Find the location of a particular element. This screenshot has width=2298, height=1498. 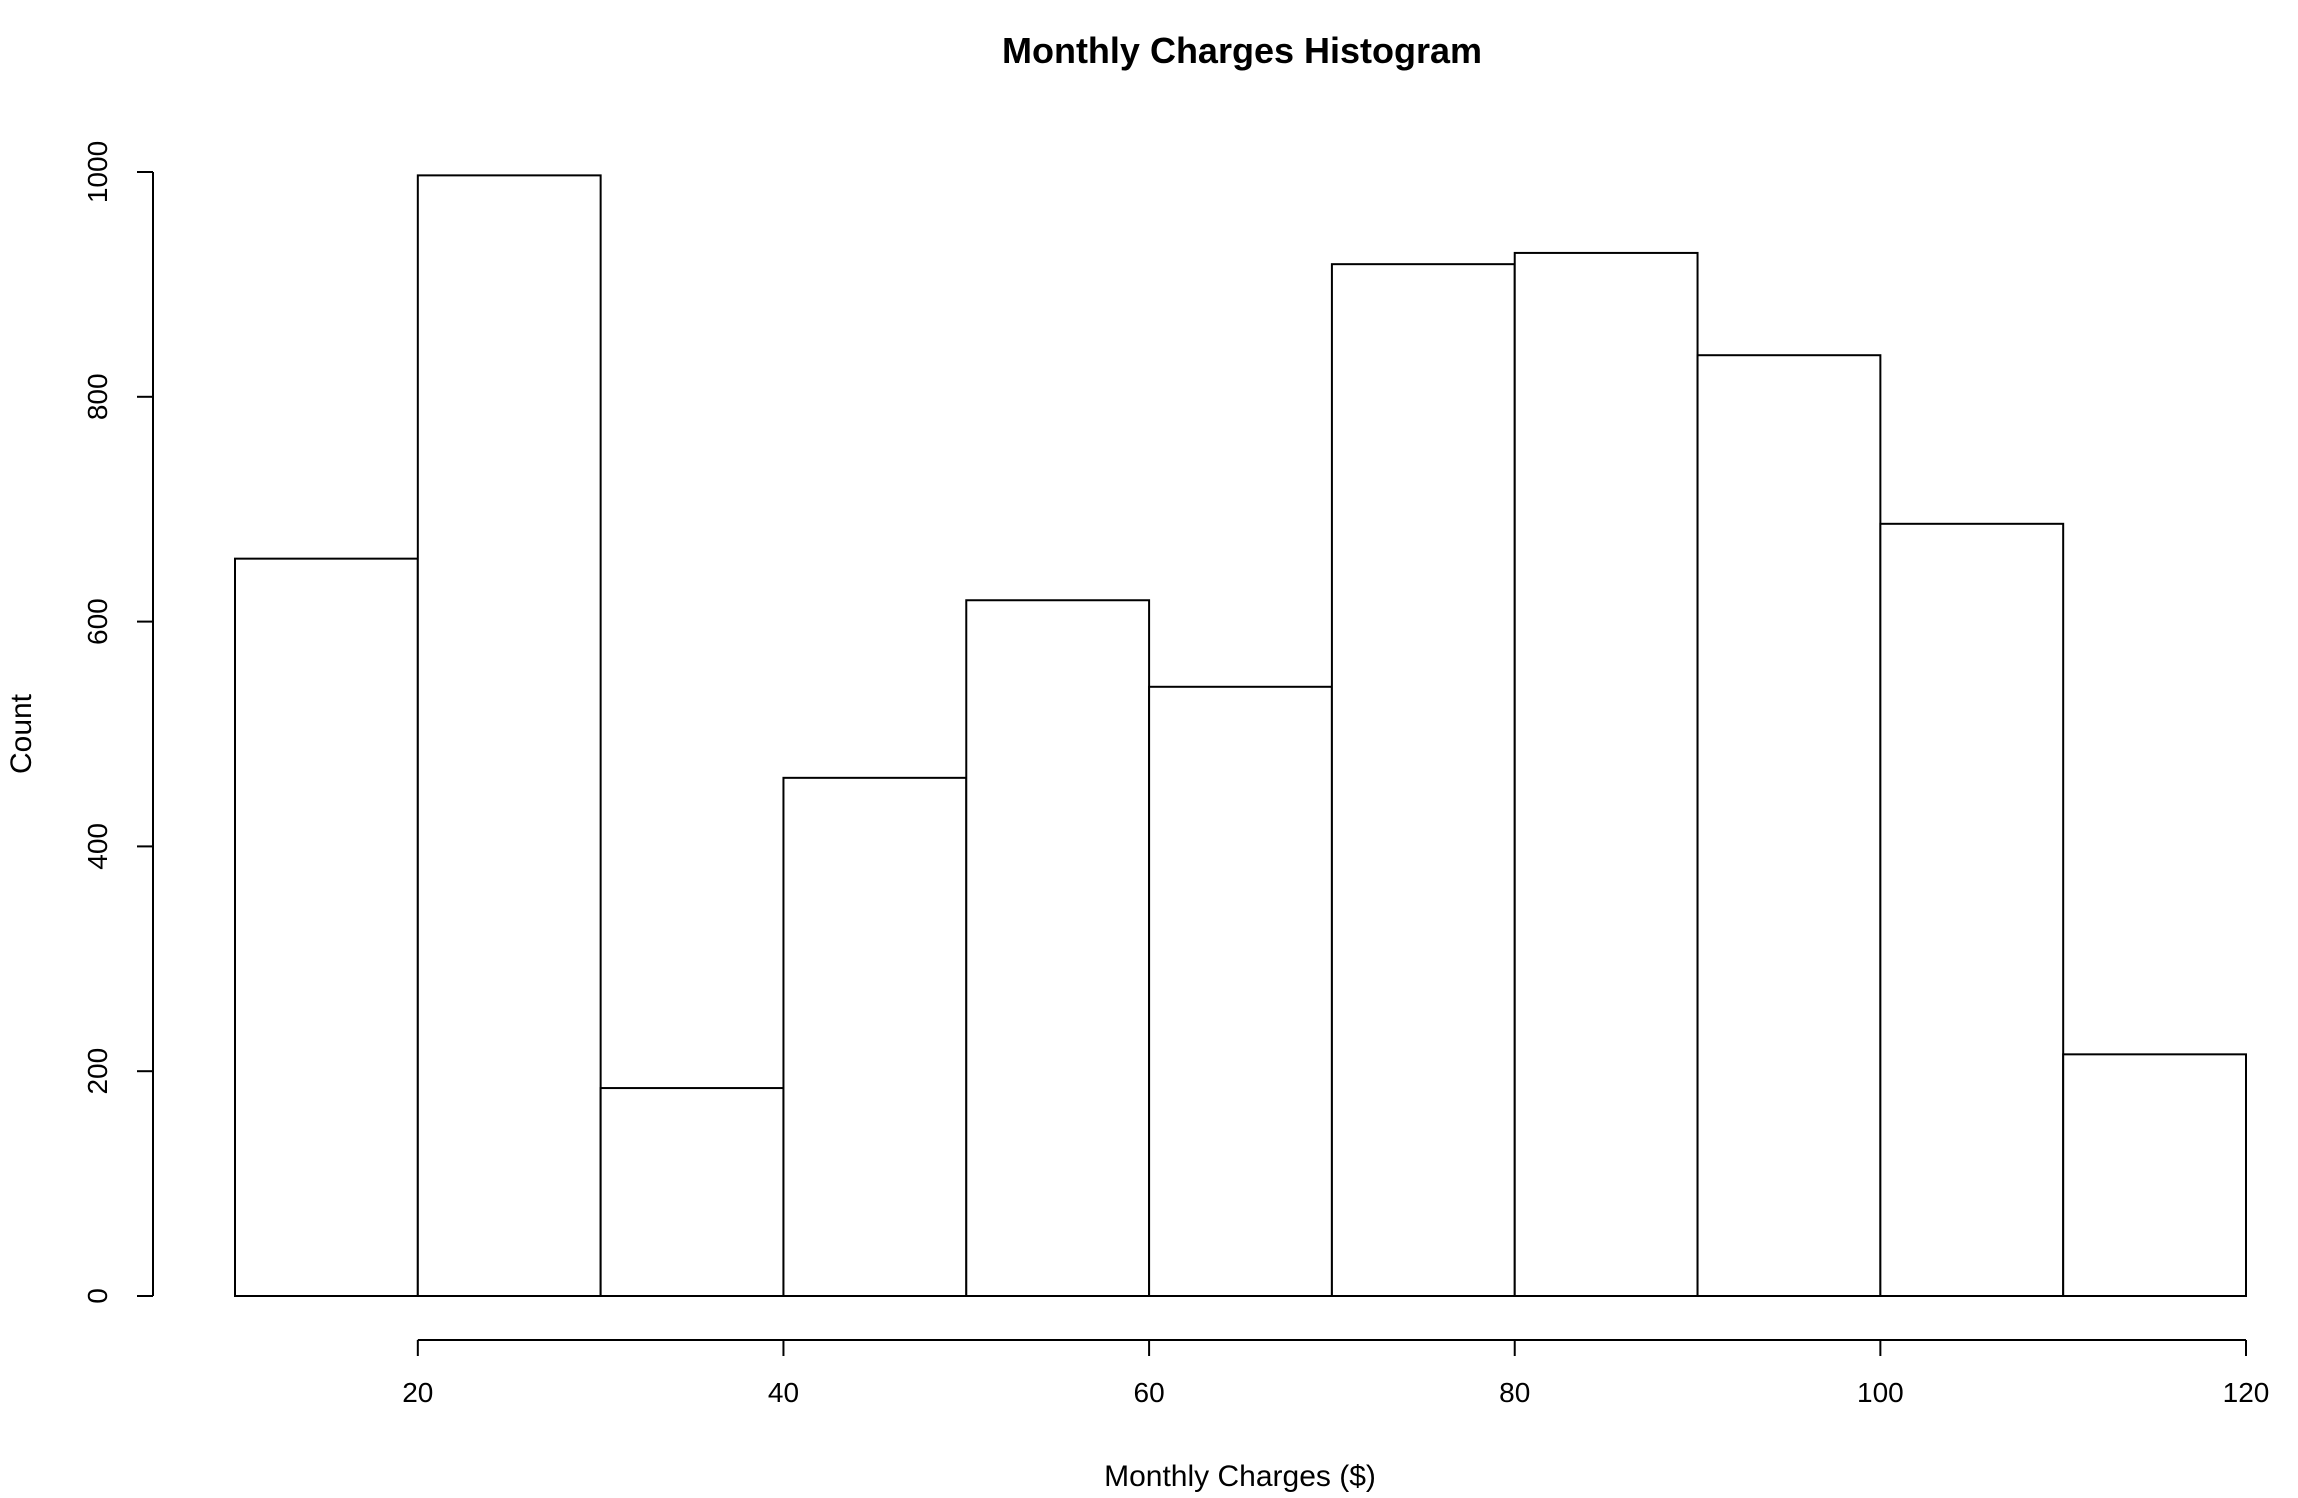

y-tick-label: 600 is located at coordinates (97, 621).